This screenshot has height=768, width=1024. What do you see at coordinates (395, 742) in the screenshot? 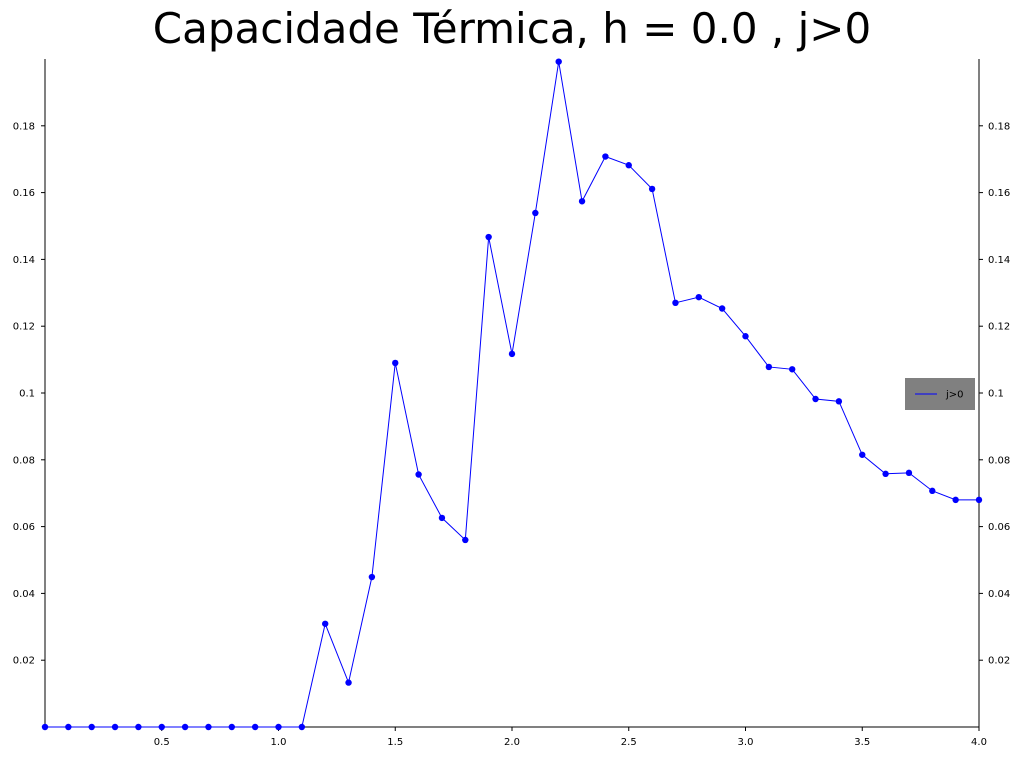
I see `x-tick-label: 1.5` at bounding box center [395, 742].